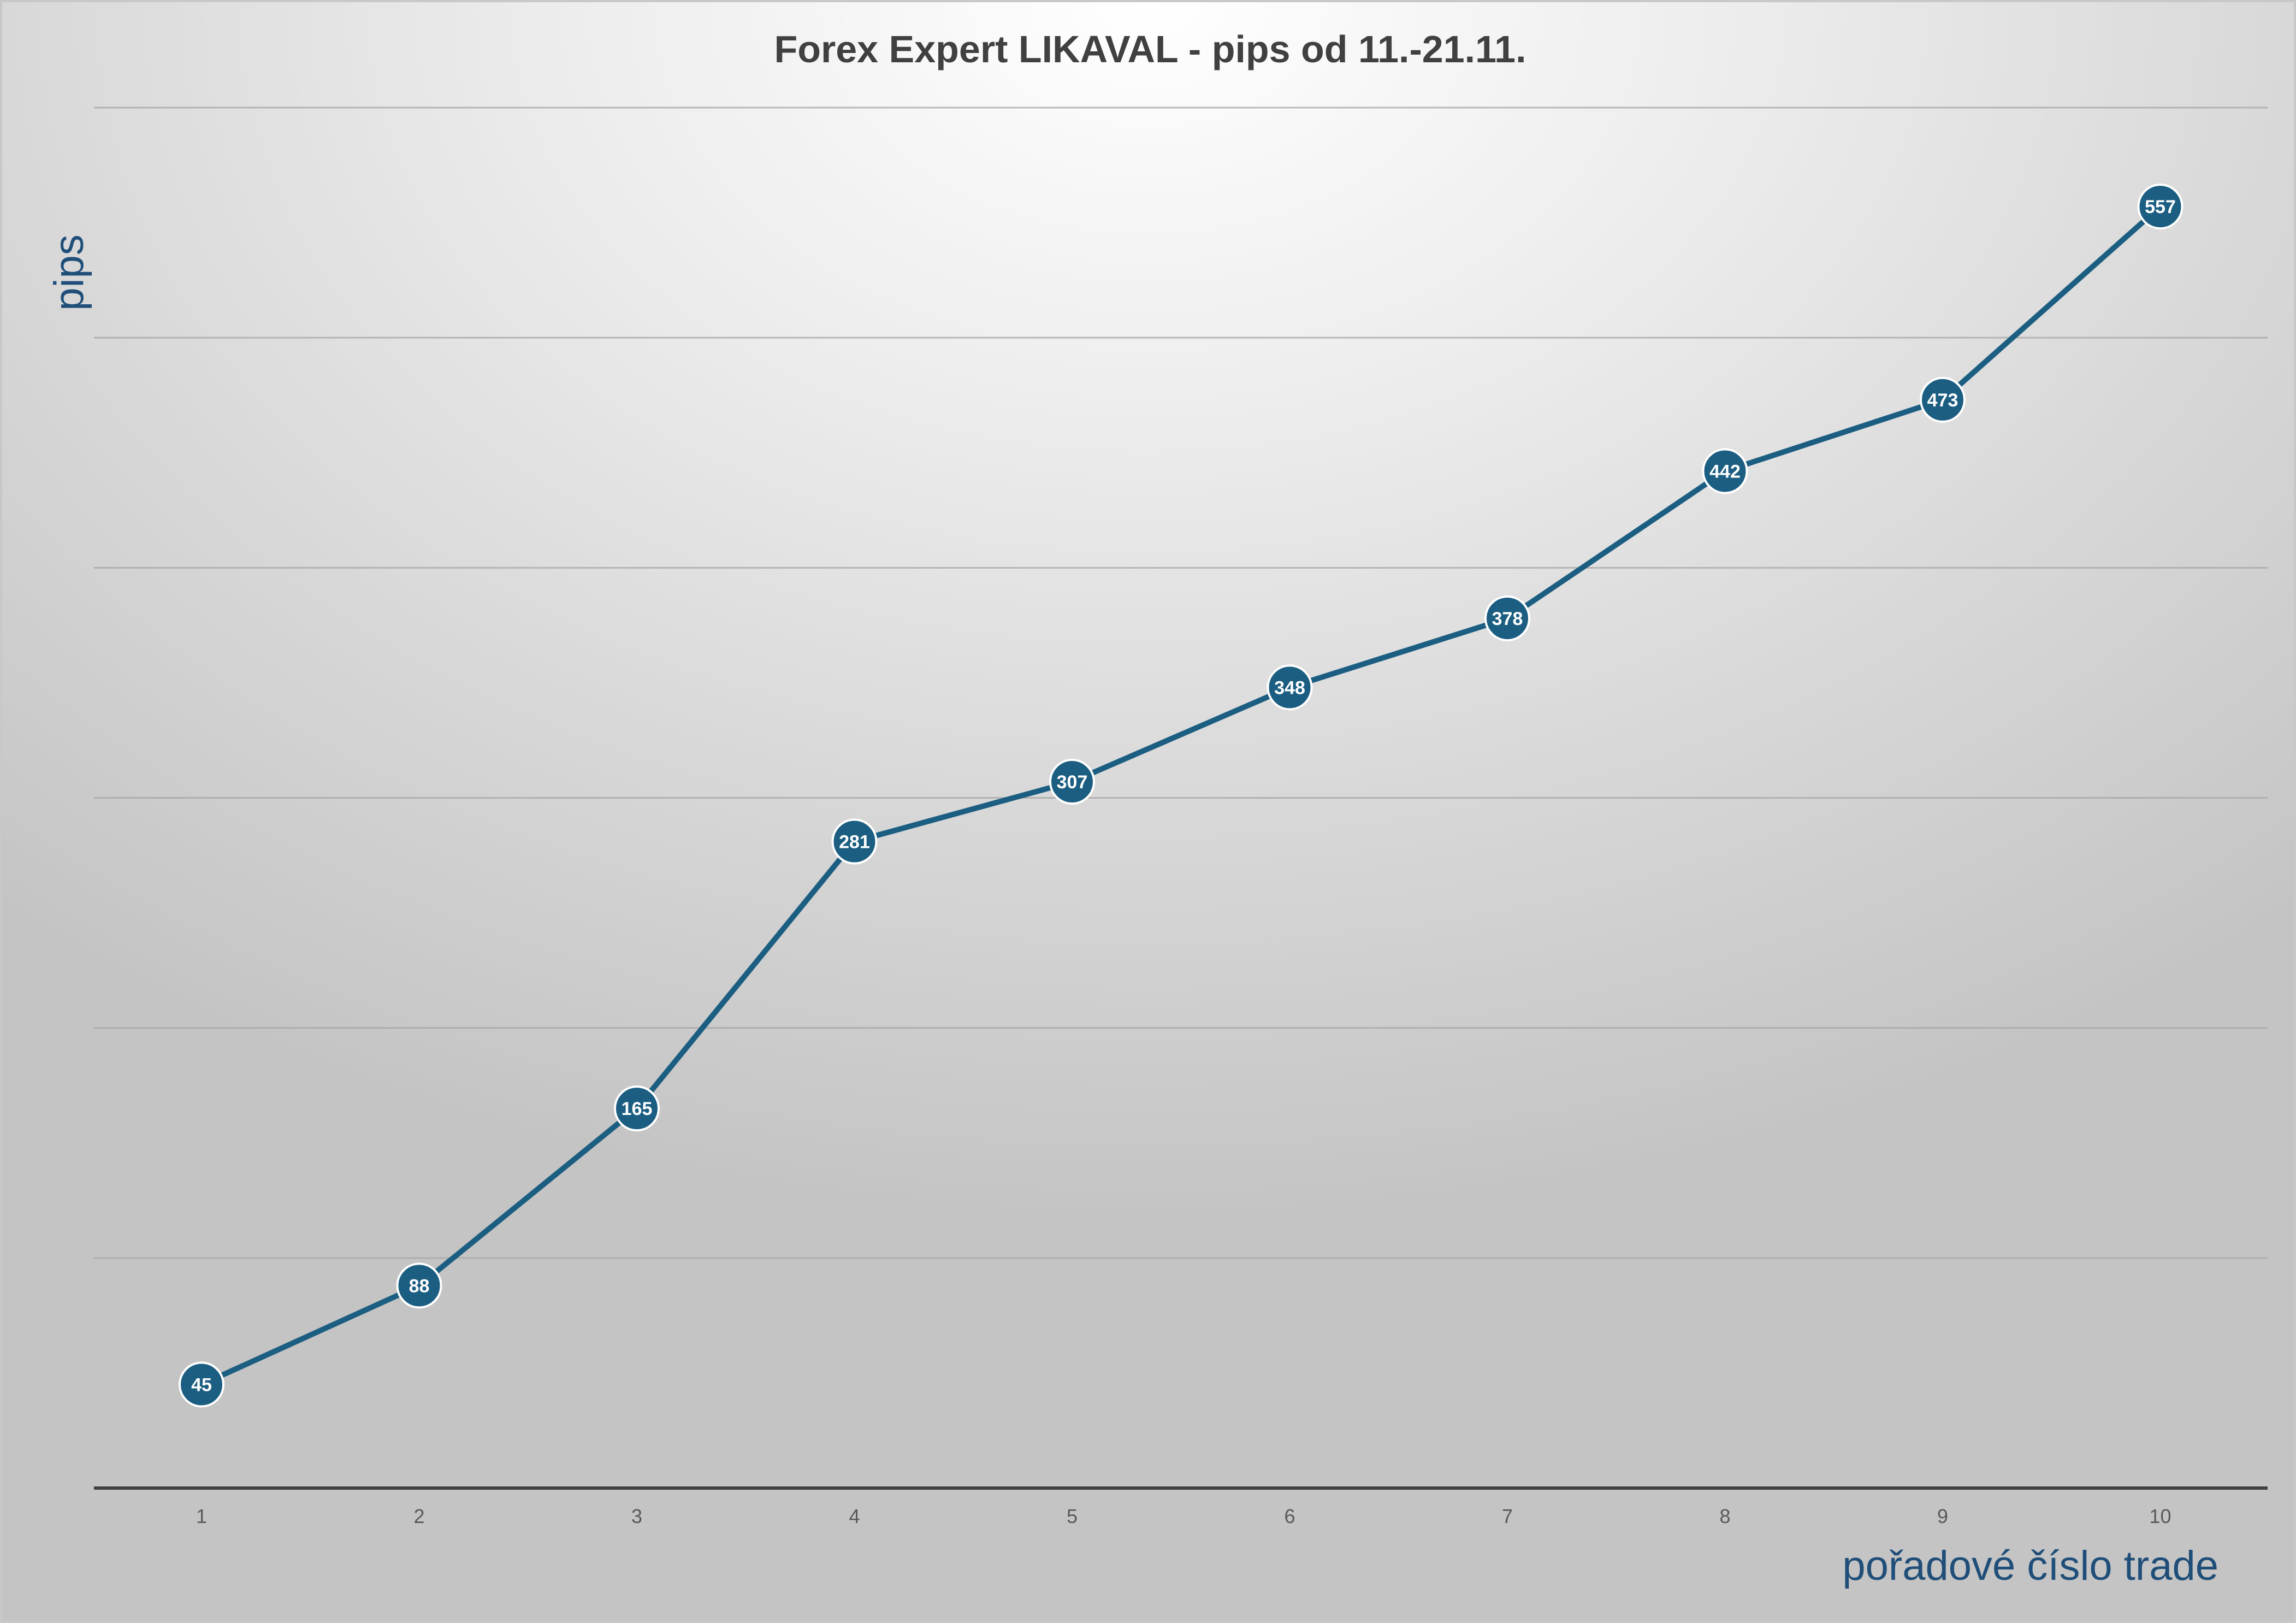 This screenshot has width=2296, height=1623. I want to click on x-tick-label-5: 5, so click(1072, 1516).